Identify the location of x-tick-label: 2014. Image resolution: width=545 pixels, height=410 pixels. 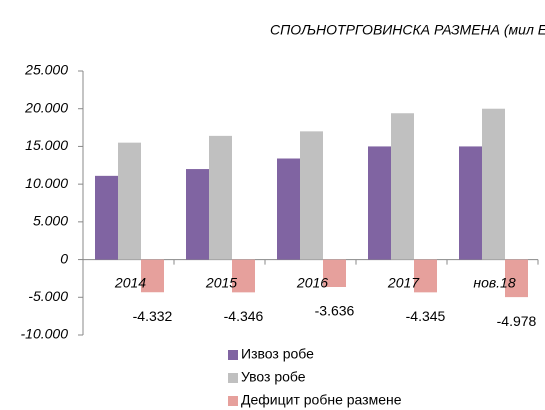
(130, 282).